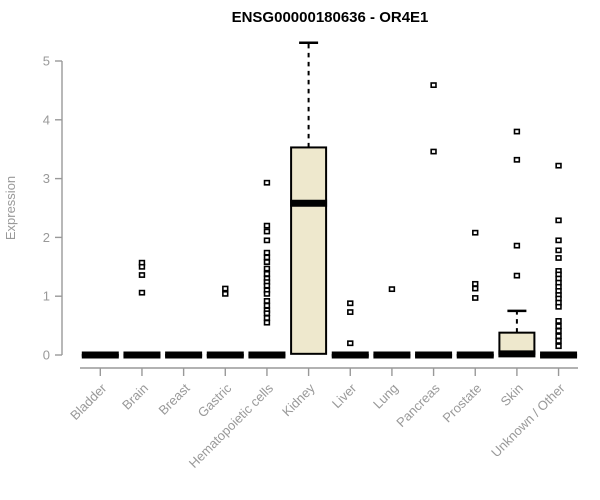 This screenshot has height=500, width=600. What do you see at coordinates (215, 400) in the screenshot?
I see `x-category-label: Gastric` at bounding box center [215, 400].